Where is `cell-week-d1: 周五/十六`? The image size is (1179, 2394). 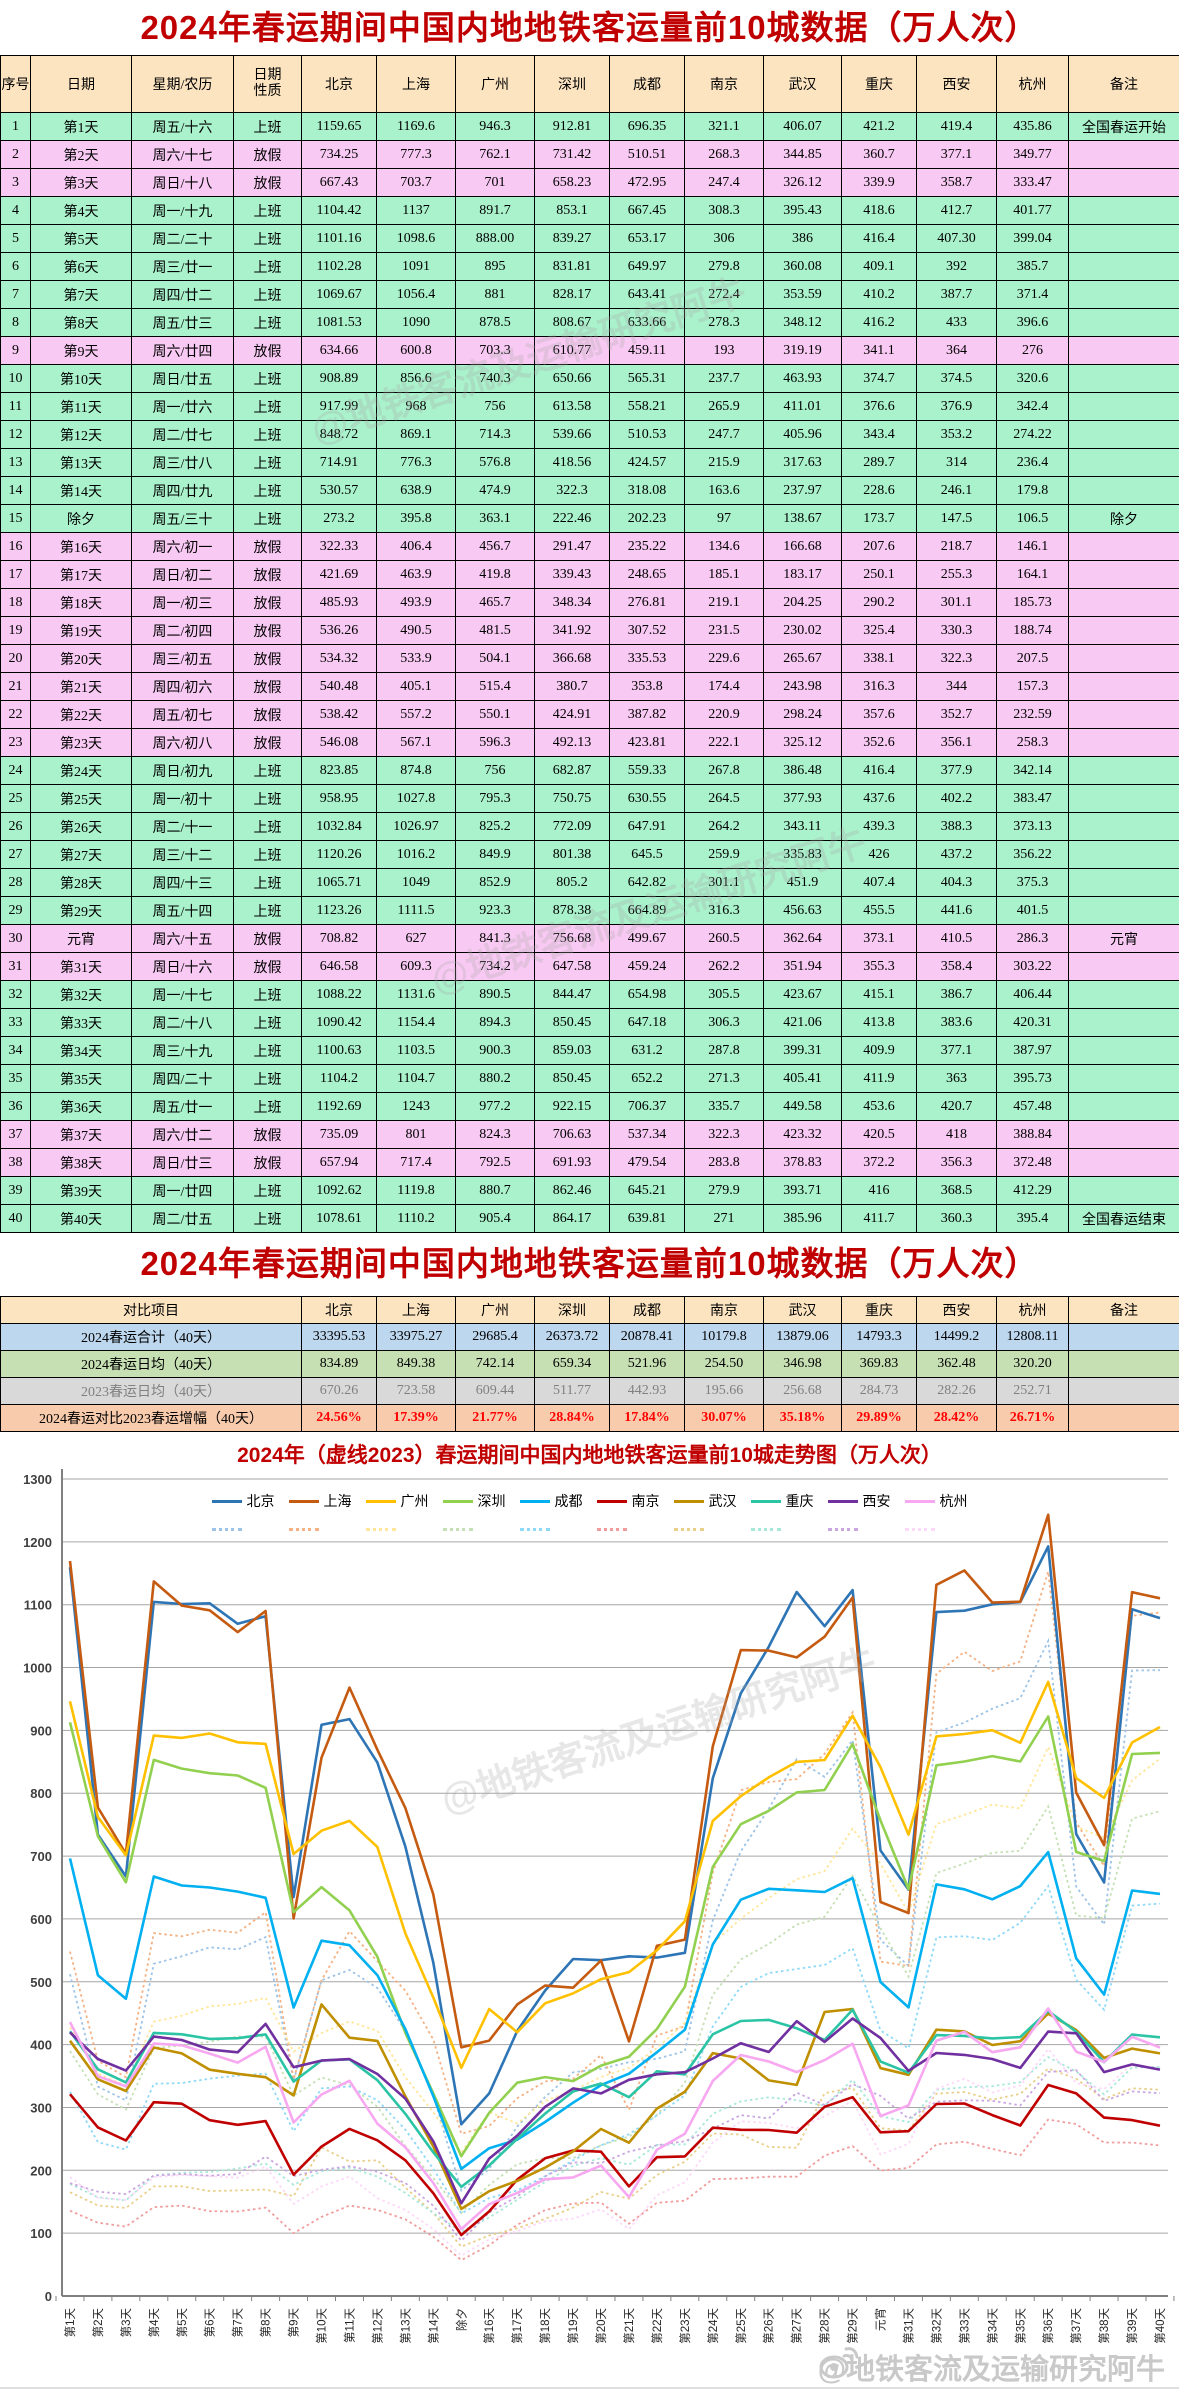 cell-week-d1: 周五/十六 is located at coordinates (182, 126).